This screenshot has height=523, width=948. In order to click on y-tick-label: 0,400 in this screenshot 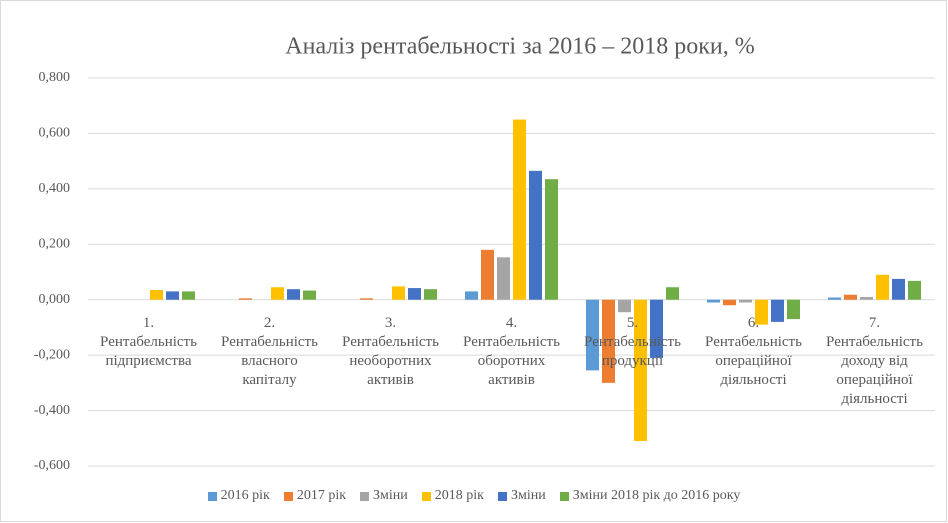, I will do `click(55, 188)`.